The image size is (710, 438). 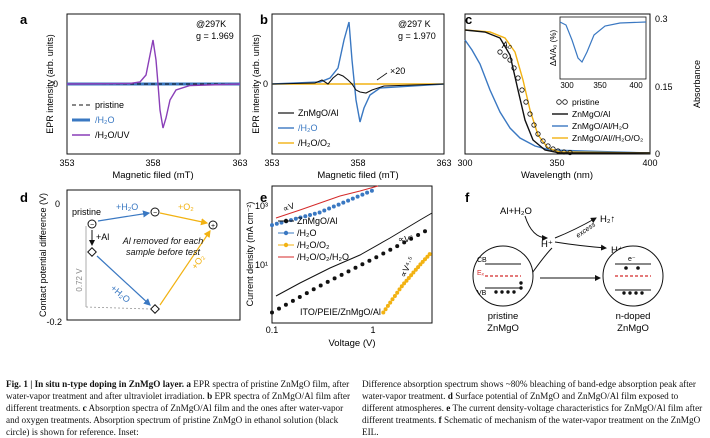 I want to click on panel-d-ylabel: Contact potential difference (V), so click(x=43, y=255).